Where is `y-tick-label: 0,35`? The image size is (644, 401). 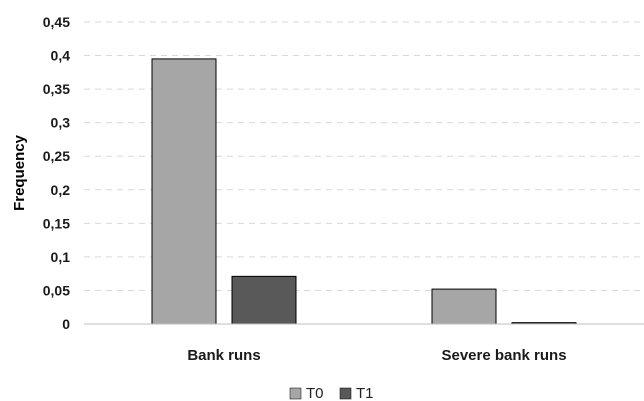 y-tick-label: 0,35 is located at coordinates (56, 89).